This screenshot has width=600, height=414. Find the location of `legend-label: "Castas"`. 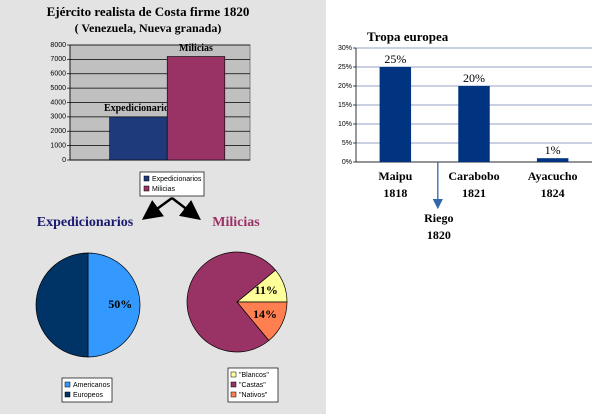

legend-label: "Castas" is located at coordinates (252, 385).